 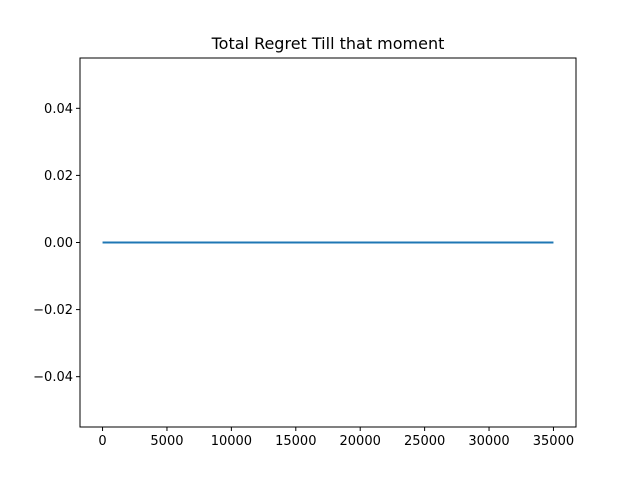 I want to click on x-tick-label: 15000, so click(x=295, y=441).